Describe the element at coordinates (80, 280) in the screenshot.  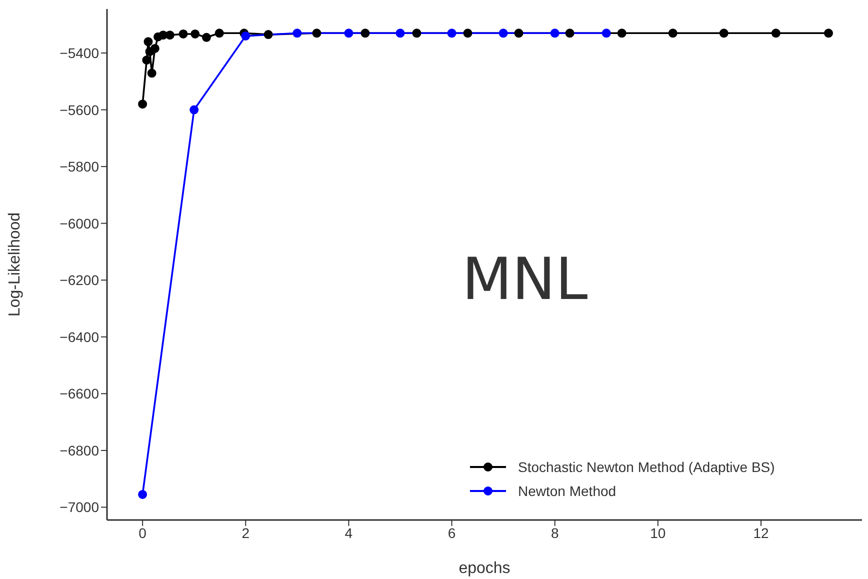
I see `y-tick-label: −6200` at that location.